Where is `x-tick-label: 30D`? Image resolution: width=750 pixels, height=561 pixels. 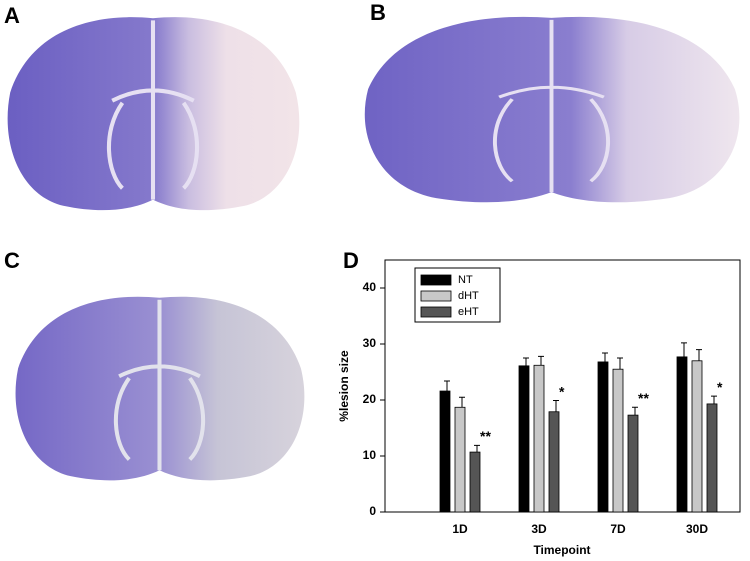 x-tick-label: 30D is located at coordinates (697, 529).